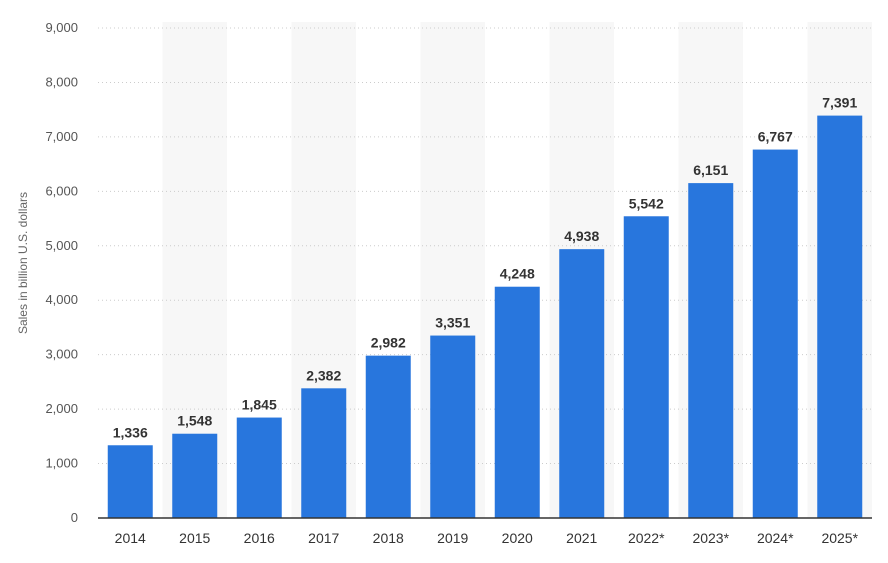 The width and height of the screenshot is (888, 563). I want to click on data-label: 4,248, so click(517, 274).